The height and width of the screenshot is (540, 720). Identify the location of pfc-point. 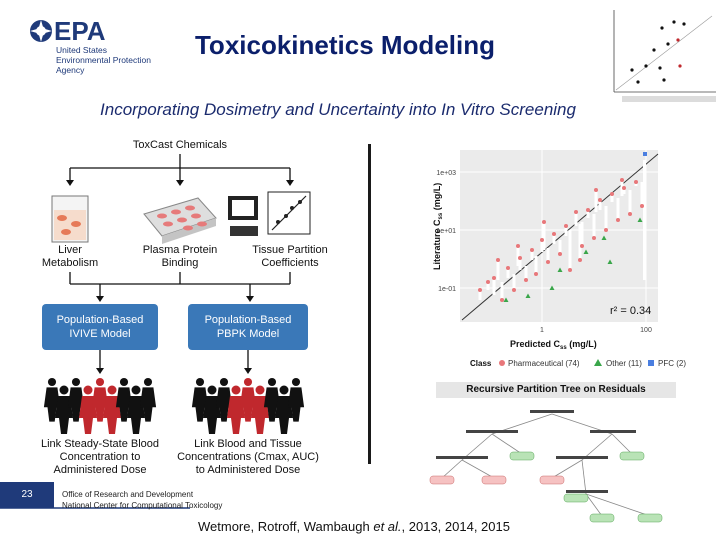
(645, 154).